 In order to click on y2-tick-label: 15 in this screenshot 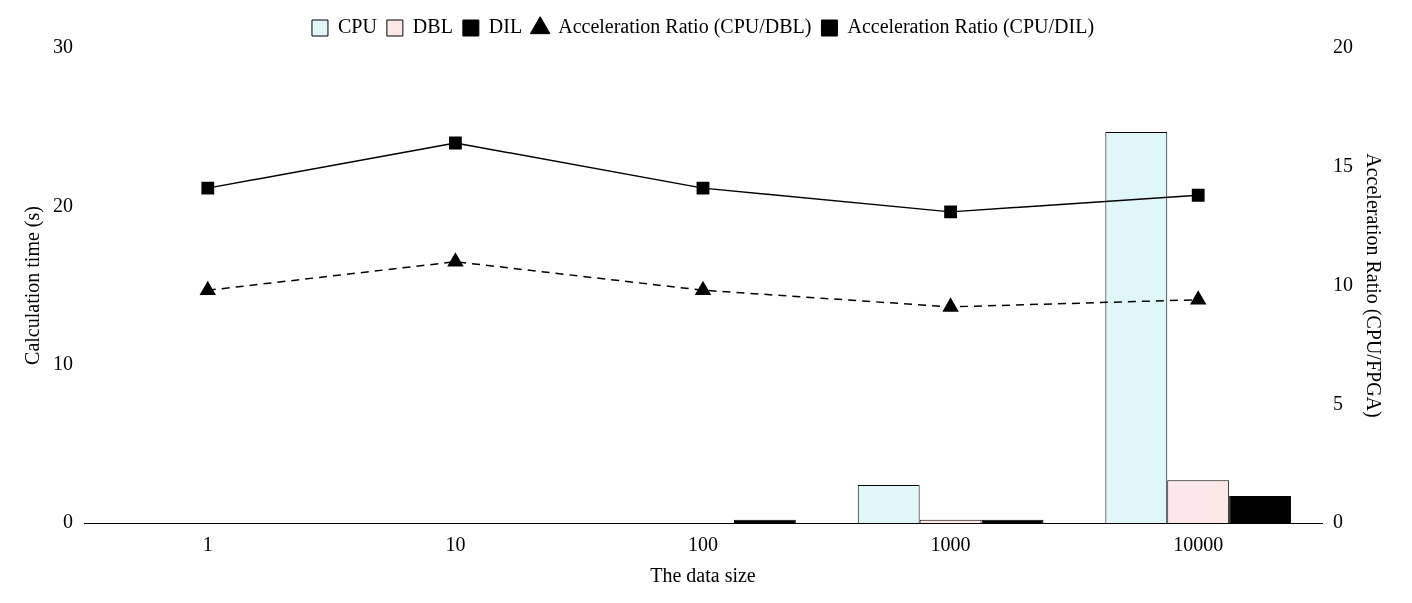, I will do `click(1343, 165)`.